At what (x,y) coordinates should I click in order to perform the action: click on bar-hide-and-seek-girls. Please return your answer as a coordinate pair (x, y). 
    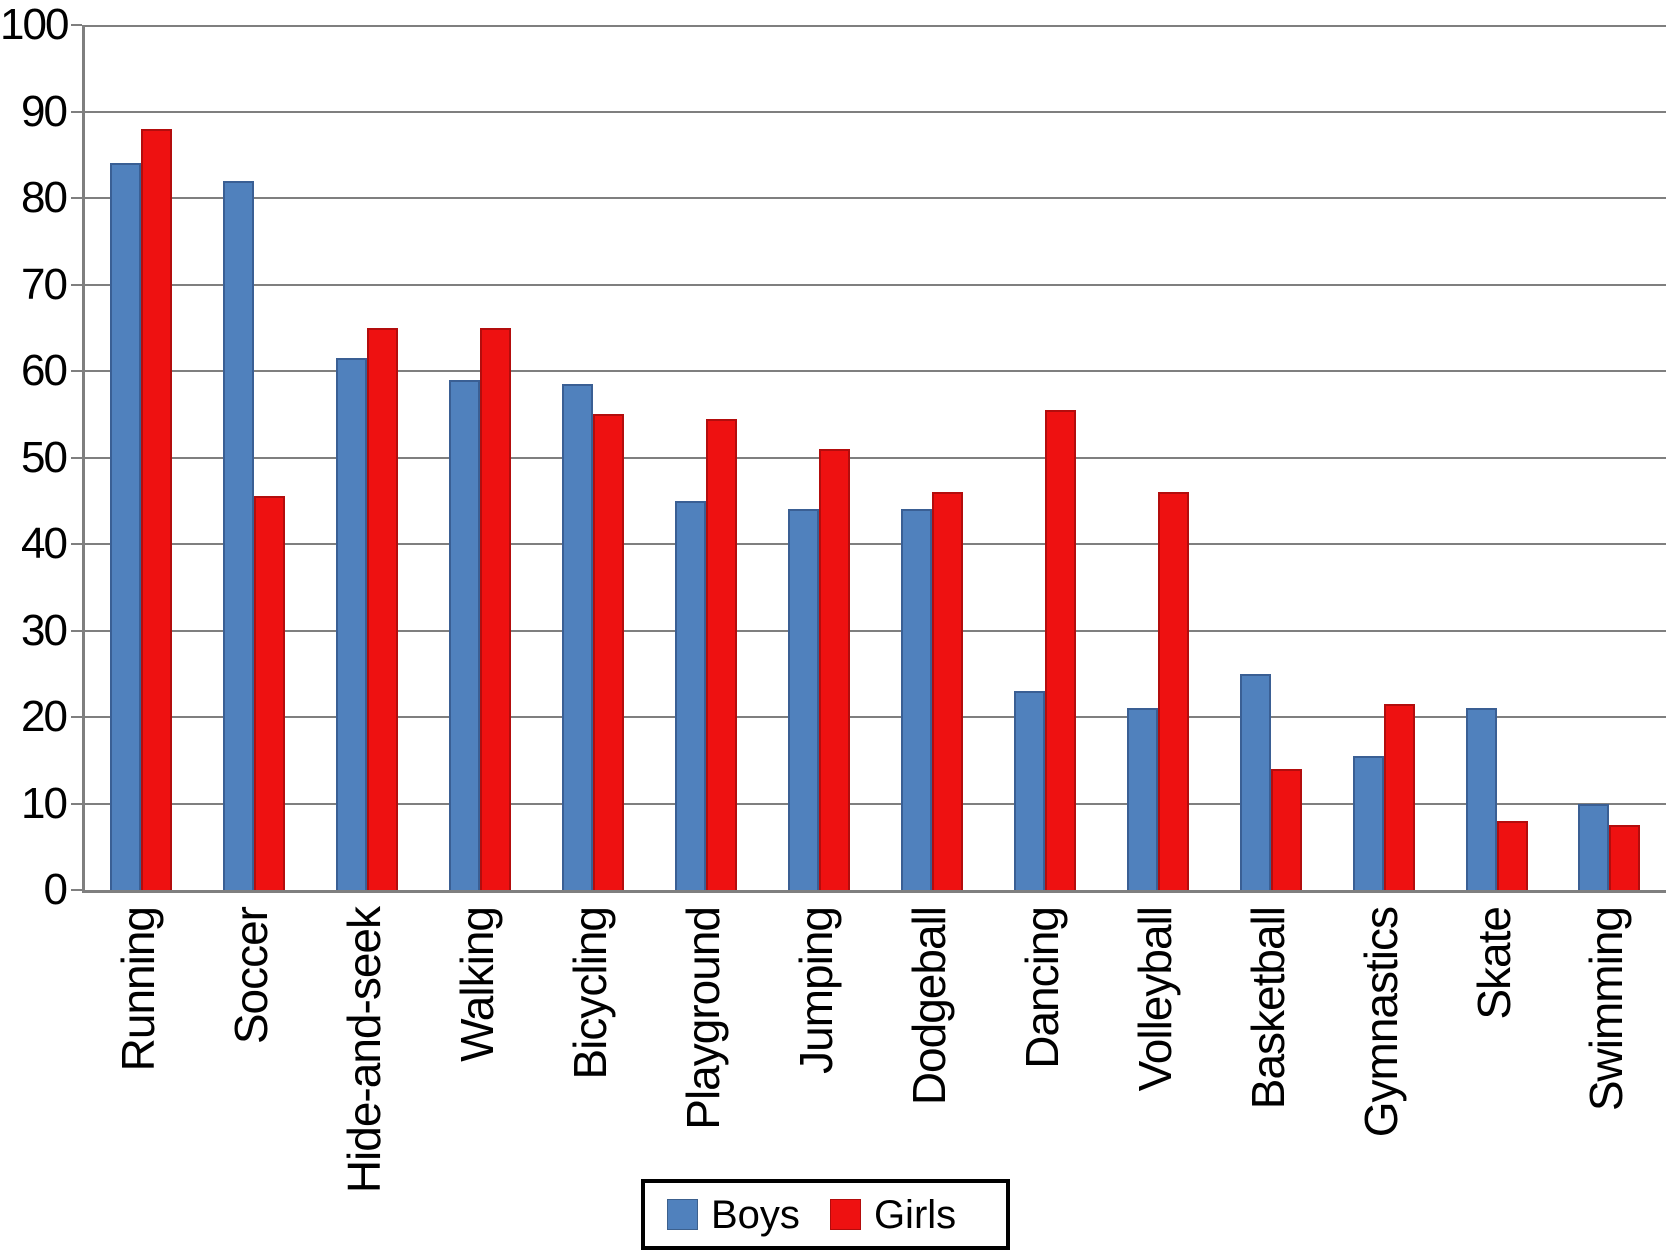
    Looking at the image, I should click on (383, 608).